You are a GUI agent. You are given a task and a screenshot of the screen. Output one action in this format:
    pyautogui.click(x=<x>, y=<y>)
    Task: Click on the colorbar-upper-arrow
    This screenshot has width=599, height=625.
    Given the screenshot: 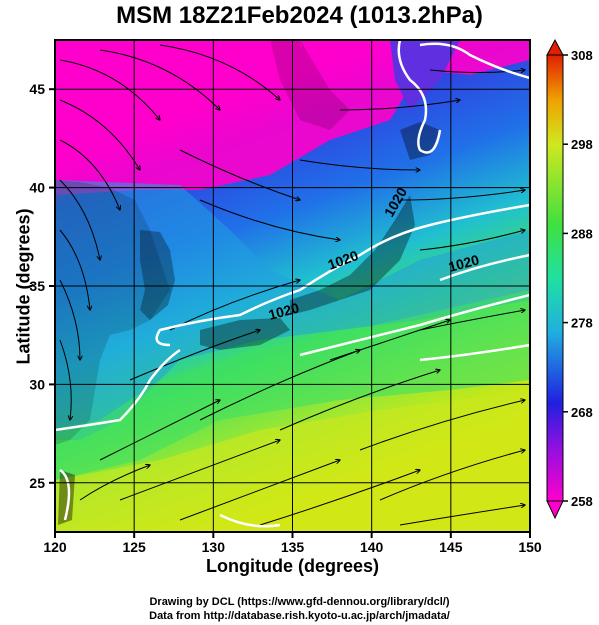 What is the action you would take?
    pyautogui.click(x=555, y=47)
    